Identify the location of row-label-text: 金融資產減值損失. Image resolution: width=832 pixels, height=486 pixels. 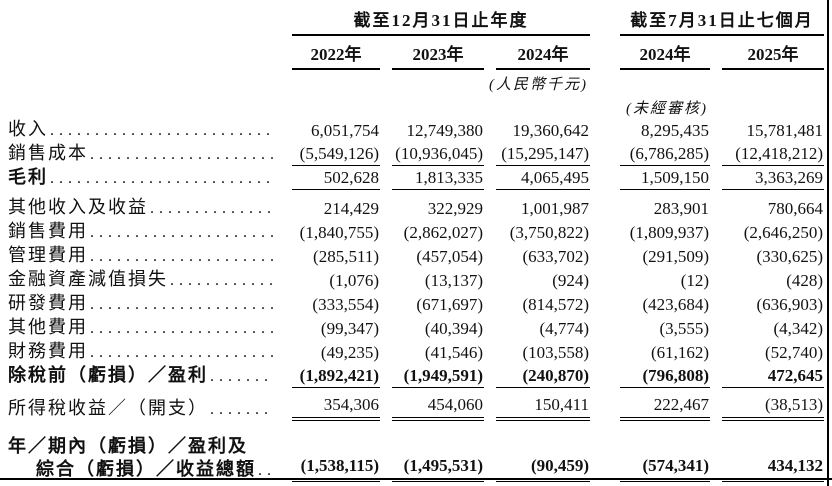
(88, 279).